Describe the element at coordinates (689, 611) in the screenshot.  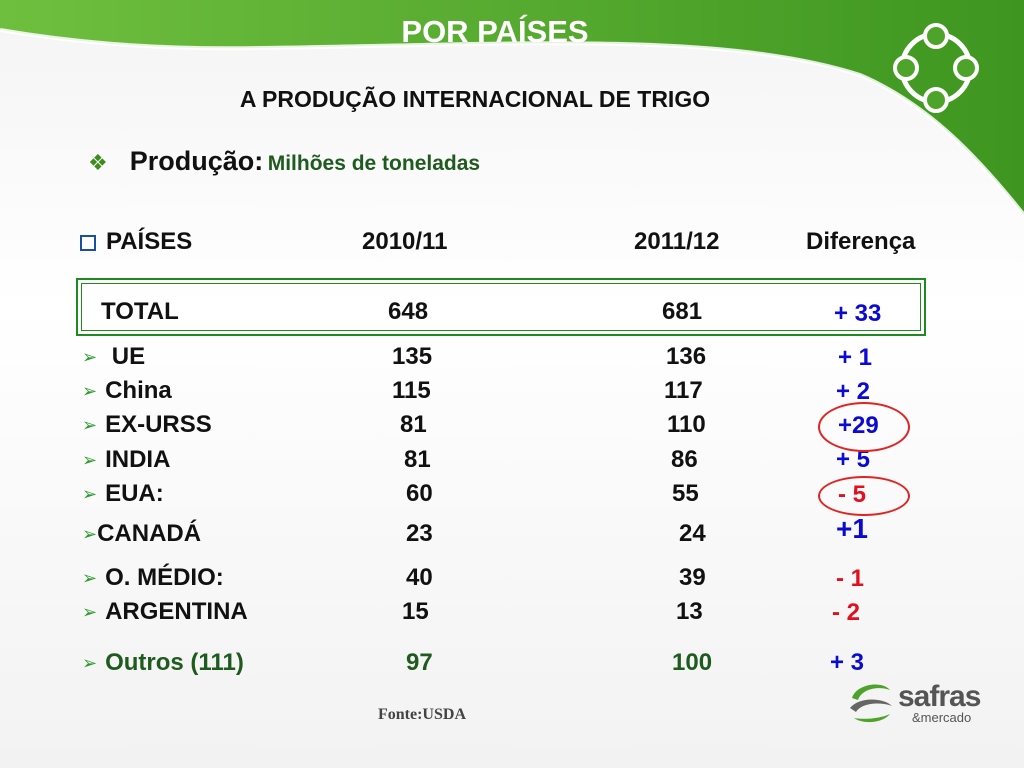
I see `value-2011: 13` at that location.